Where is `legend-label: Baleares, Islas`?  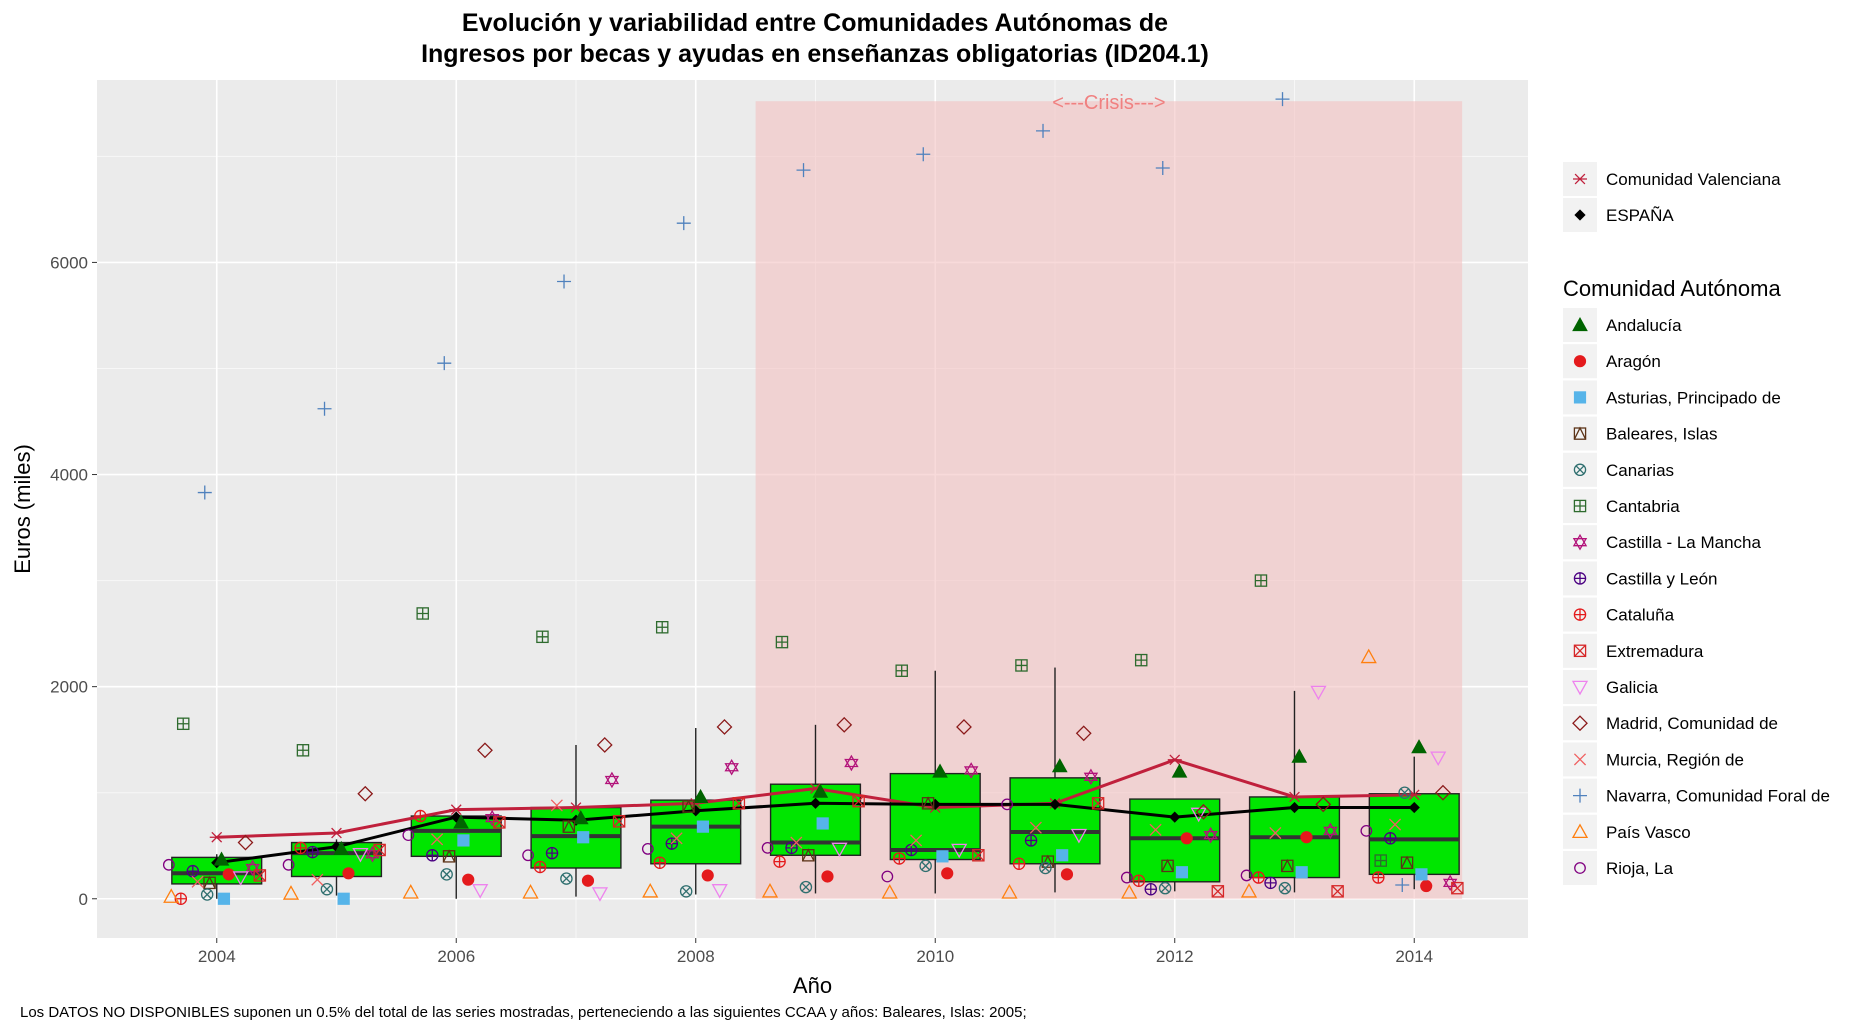 legend-label: Baleares, Islas is located at coordinates (1662, 434).